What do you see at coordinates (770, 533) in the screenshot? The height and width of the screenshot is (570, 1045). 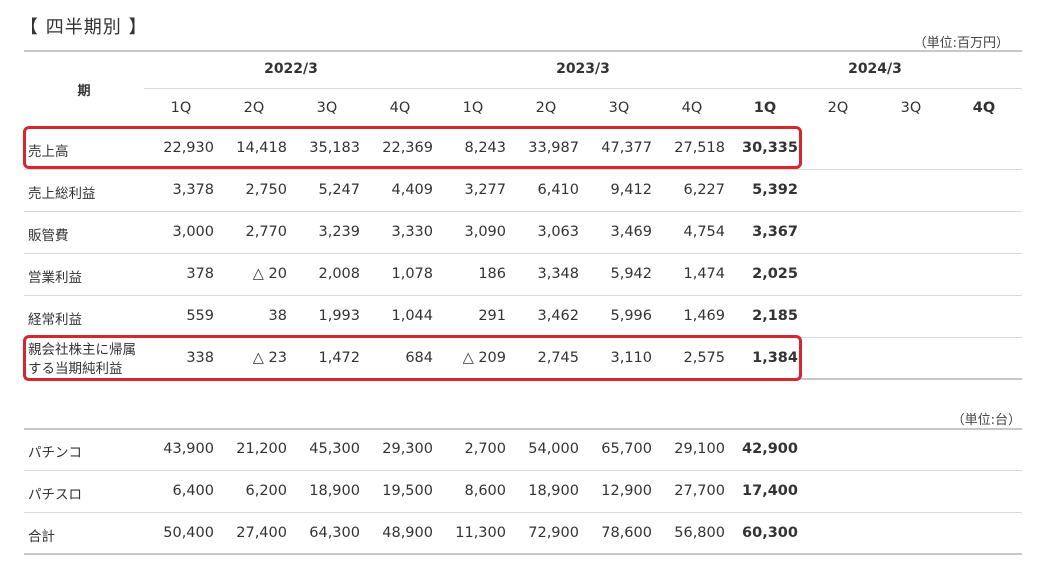 I see `table-cell: 60,300` at bounding box center [770, 533].